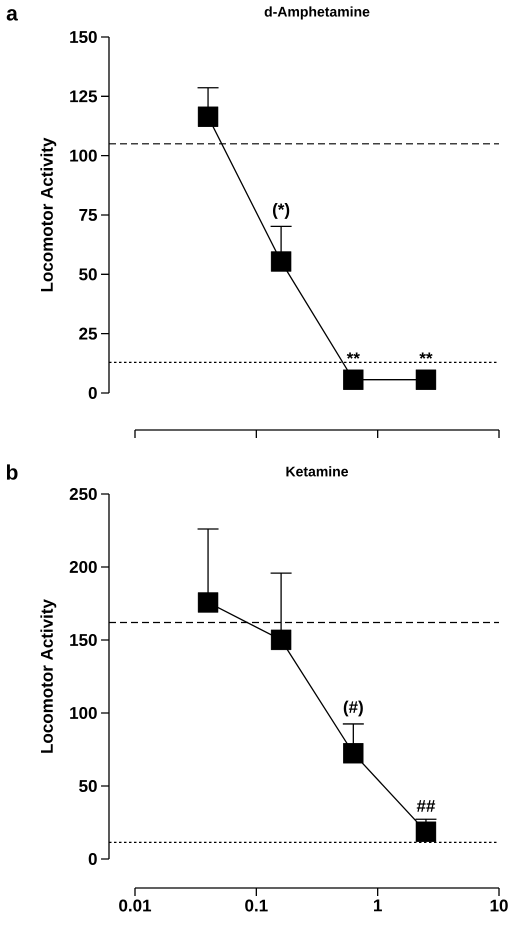 This screenshot has height=925, width=516. What do you see at coordinates (88, 215) in the screenshot?
I see `y-tick-label: 75` at bounding box center [88, 215].